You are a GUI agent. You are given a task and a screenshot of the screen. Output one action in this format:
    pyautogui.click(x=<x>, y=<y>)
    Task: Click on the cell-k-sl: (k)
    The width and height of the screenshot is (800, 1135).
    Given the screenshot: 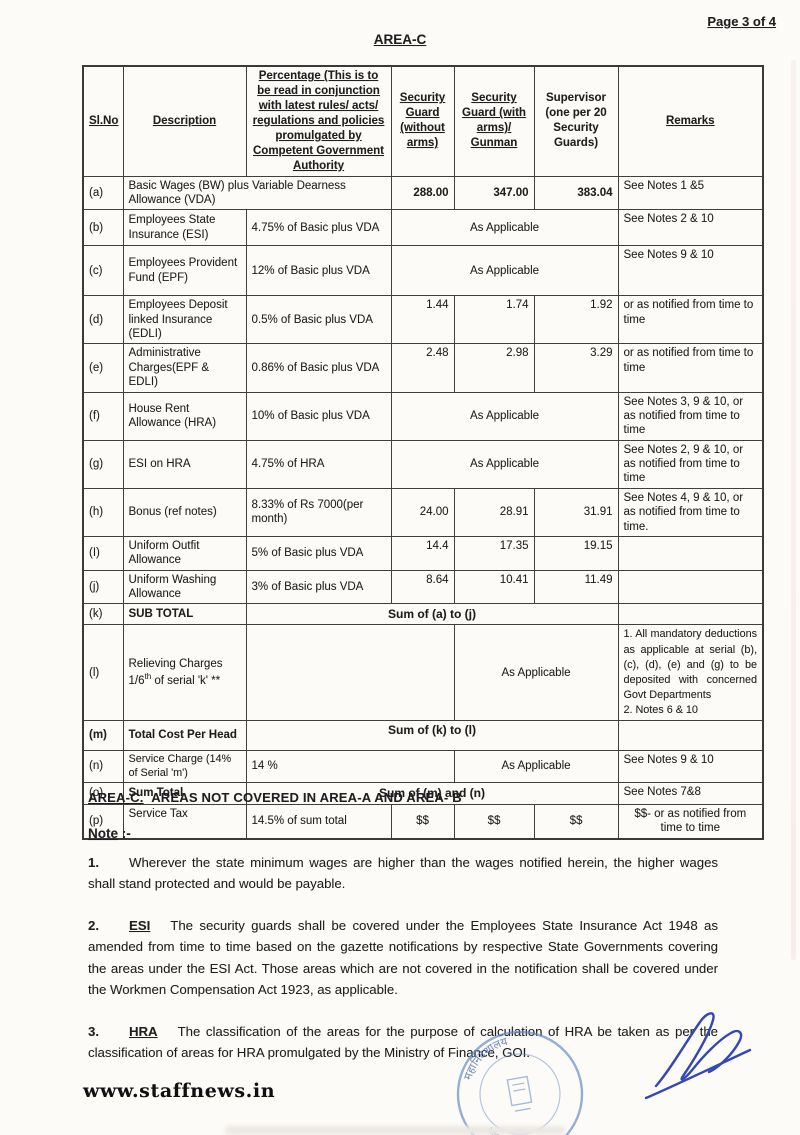 What is the action you would take?
    pyautogui.click(x=103, y=614)
    